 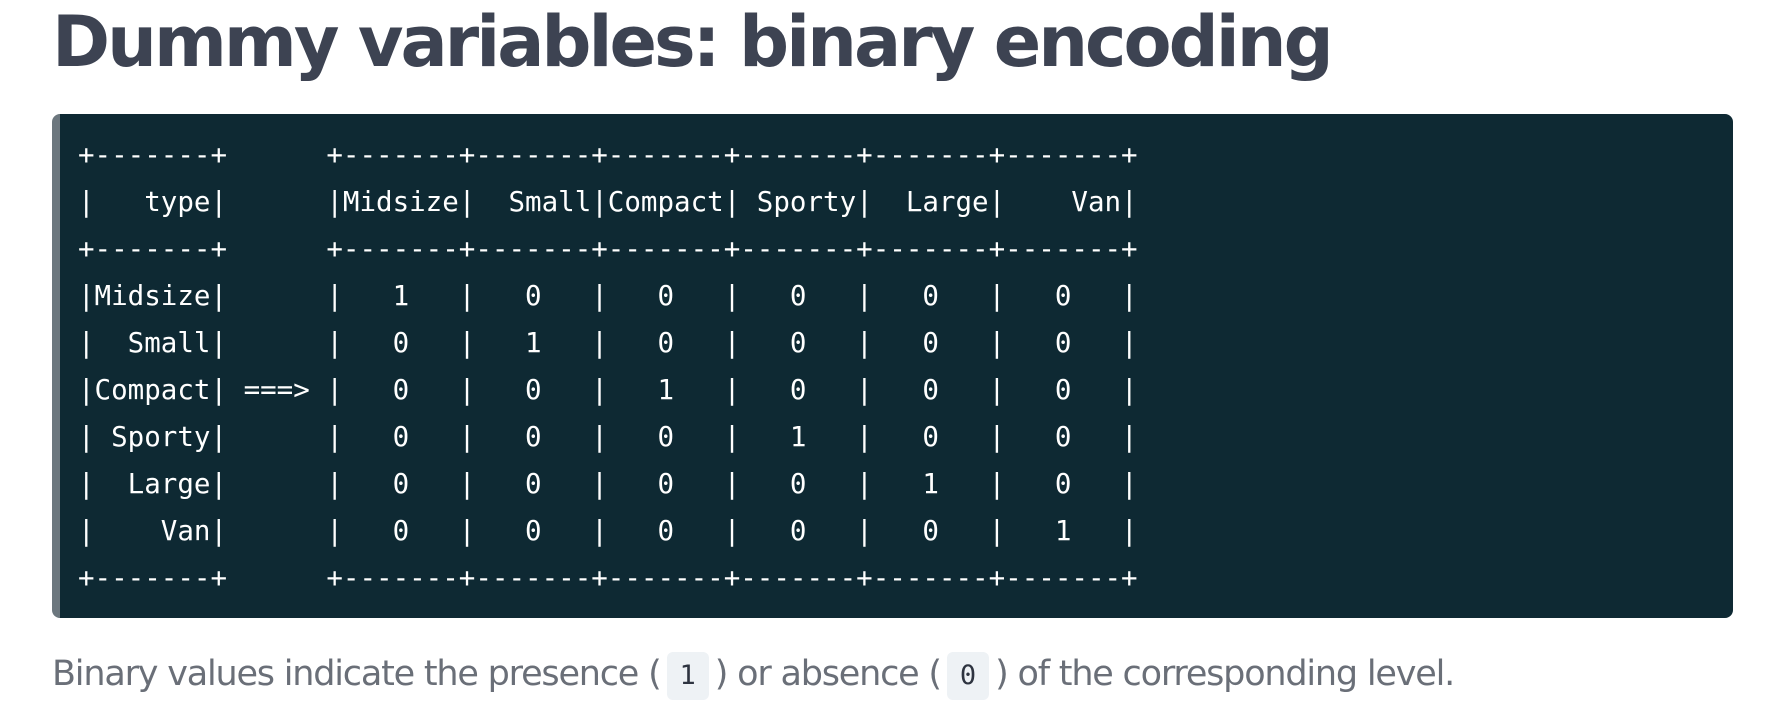 I want to click on code-line-midsize: |Midsize| | 1 | 0 | 0 | 0 | 0 | 0 |, so click(x=608, y=296).